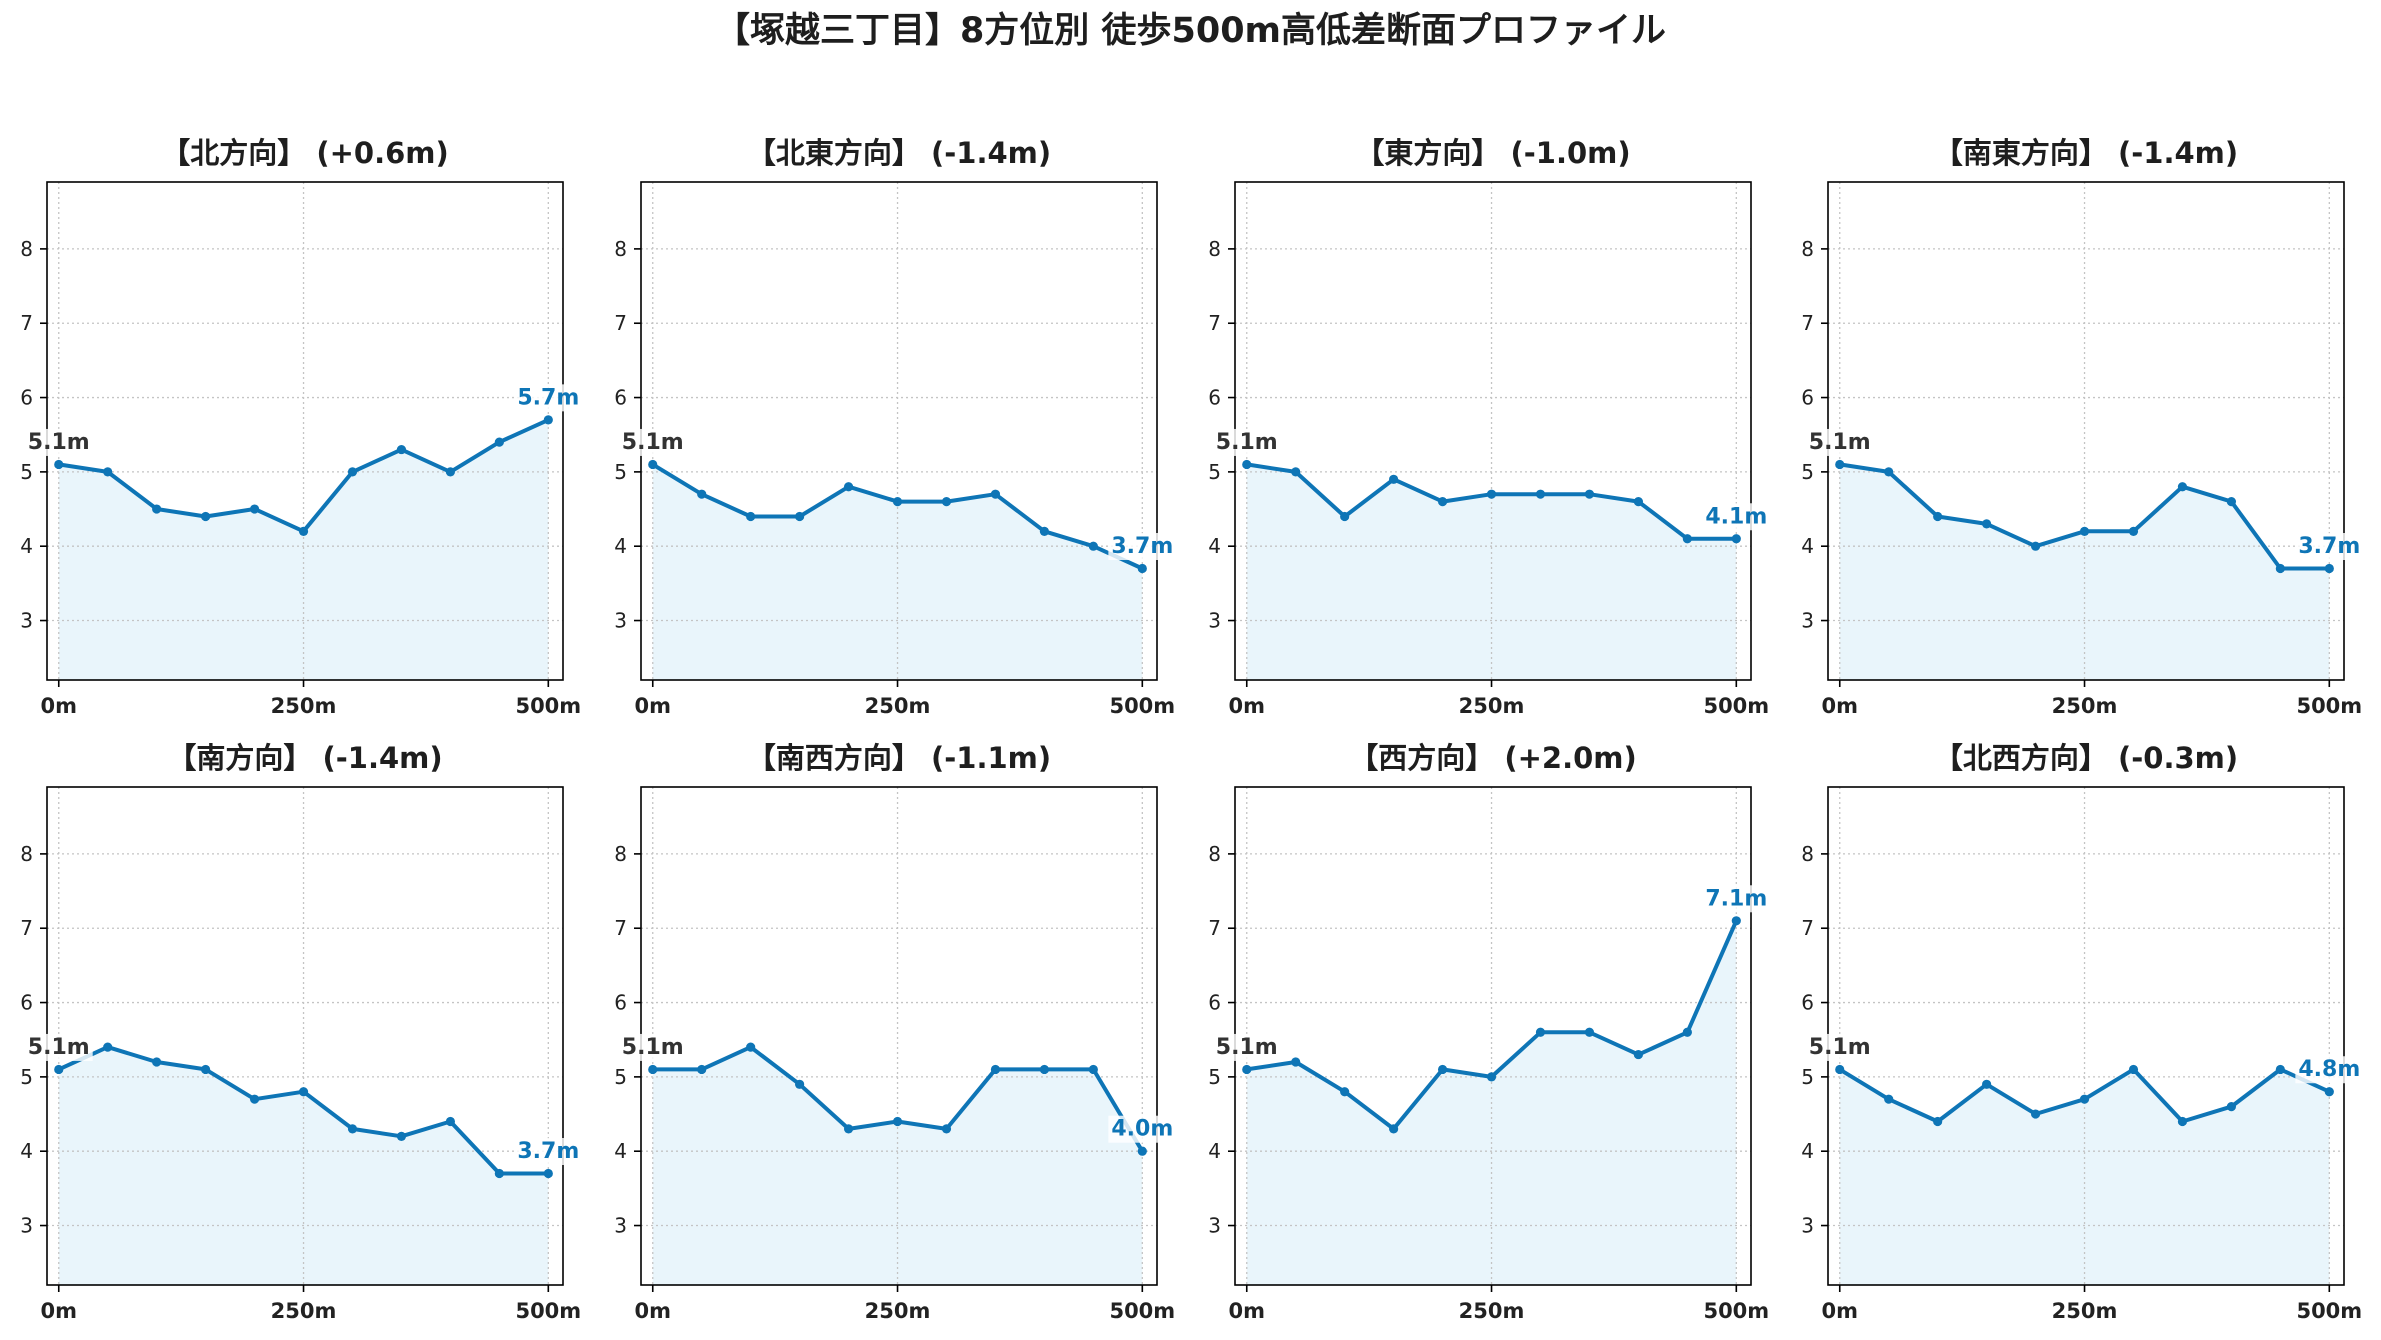  I want to click on panel-title: 【南西方向】 (-1.1m), so click(899, 758).